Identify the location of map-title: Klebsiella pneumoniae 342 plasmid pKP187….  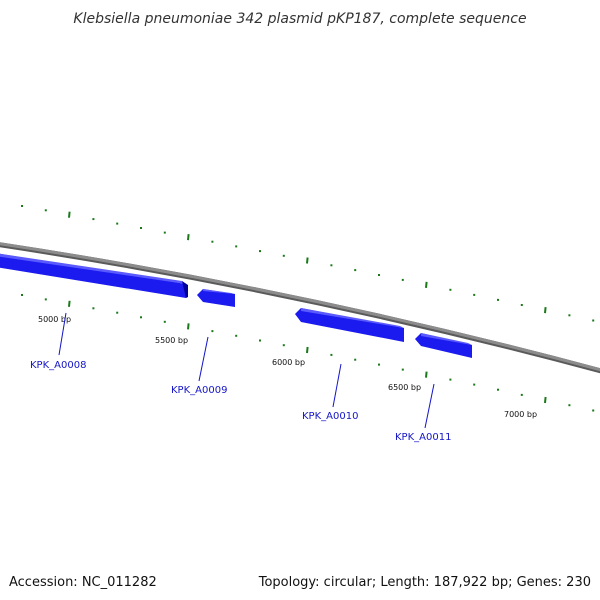
(299, 19).